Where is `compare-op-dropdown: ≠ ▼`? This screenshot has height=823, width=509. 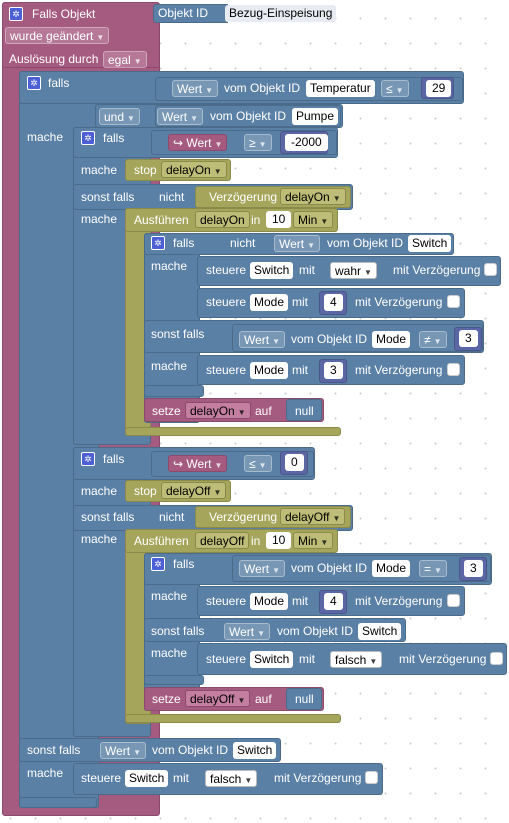
compare-op-dropdown: ≠ ▼ is located at coordinates (433, 339).